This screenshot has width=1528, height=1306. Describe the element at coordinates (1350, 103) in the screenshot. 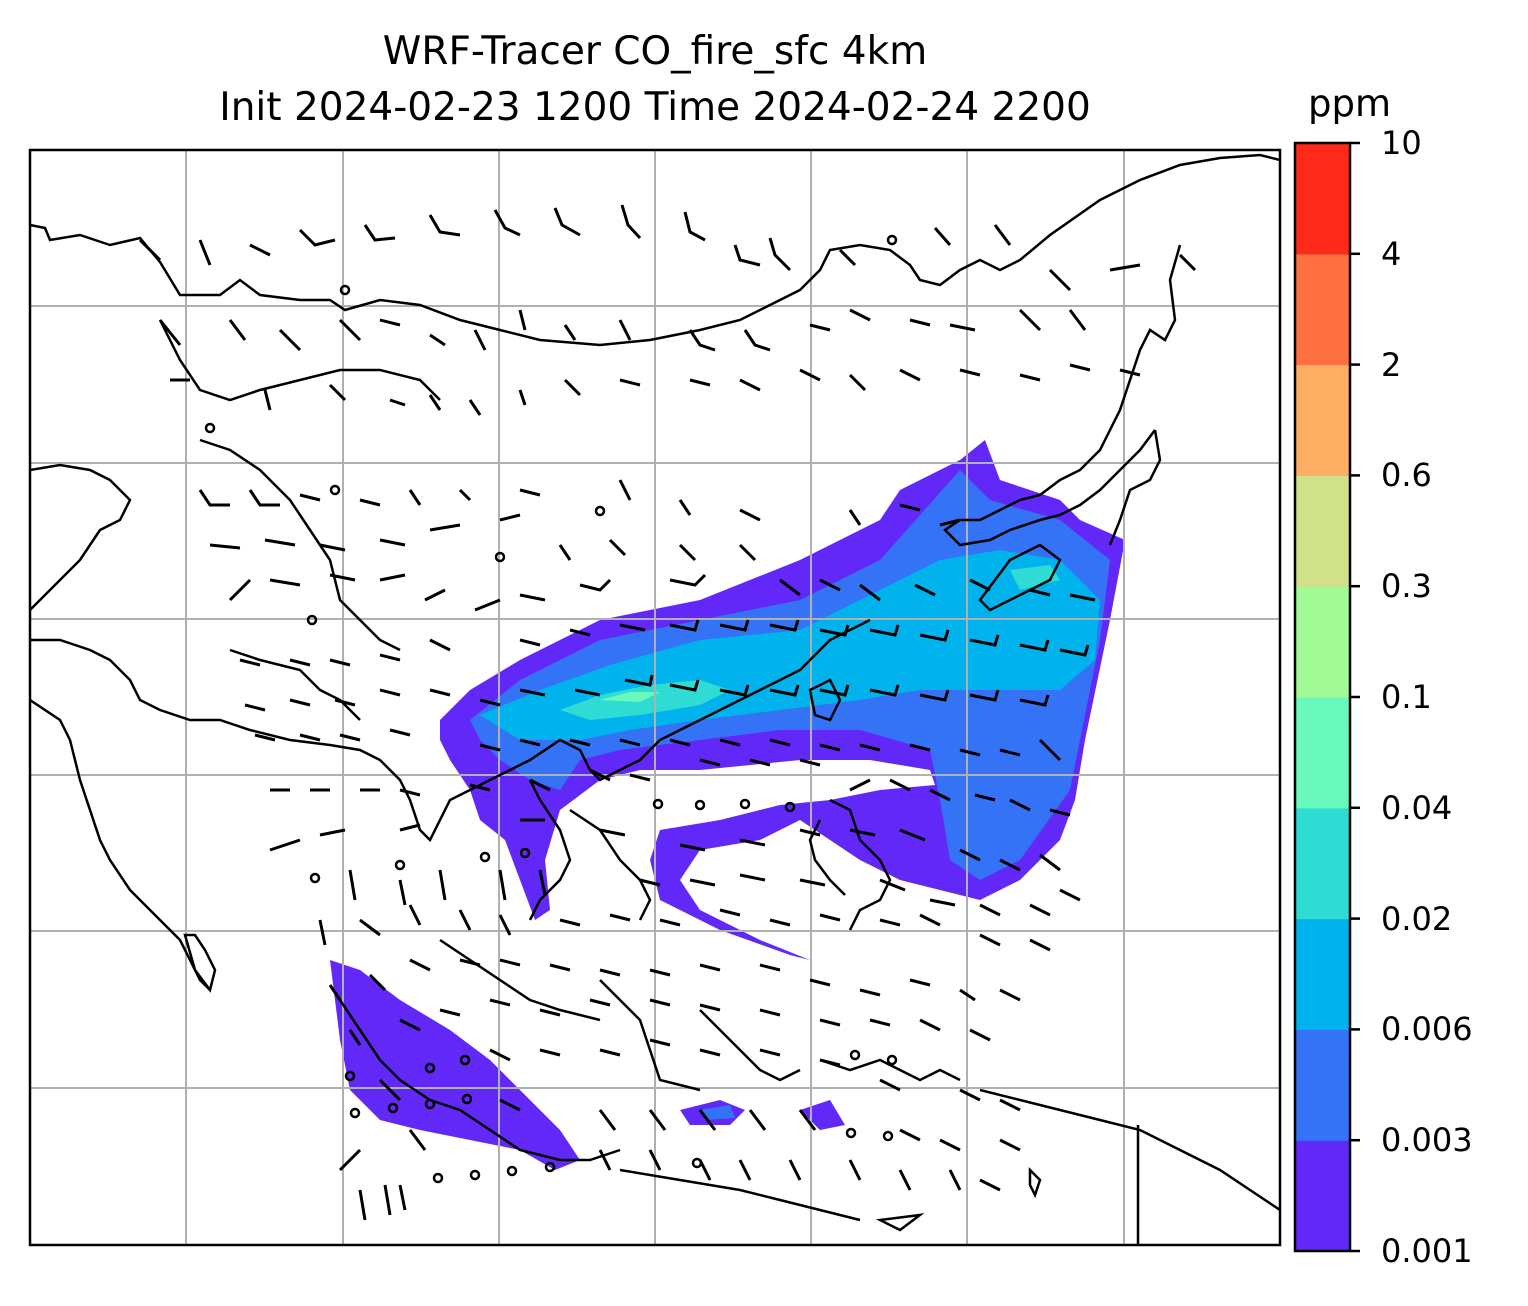

I see `colorbar-unit-label: ppm` at that location.